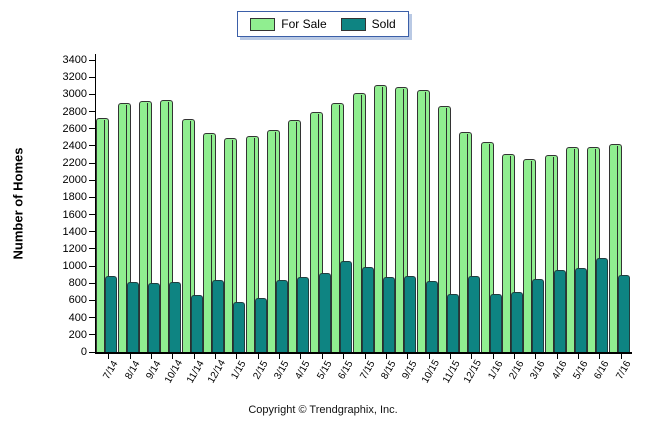 The image size is (646, 434). I want to click on x-tick-label: 7/16, so click(623, 370).